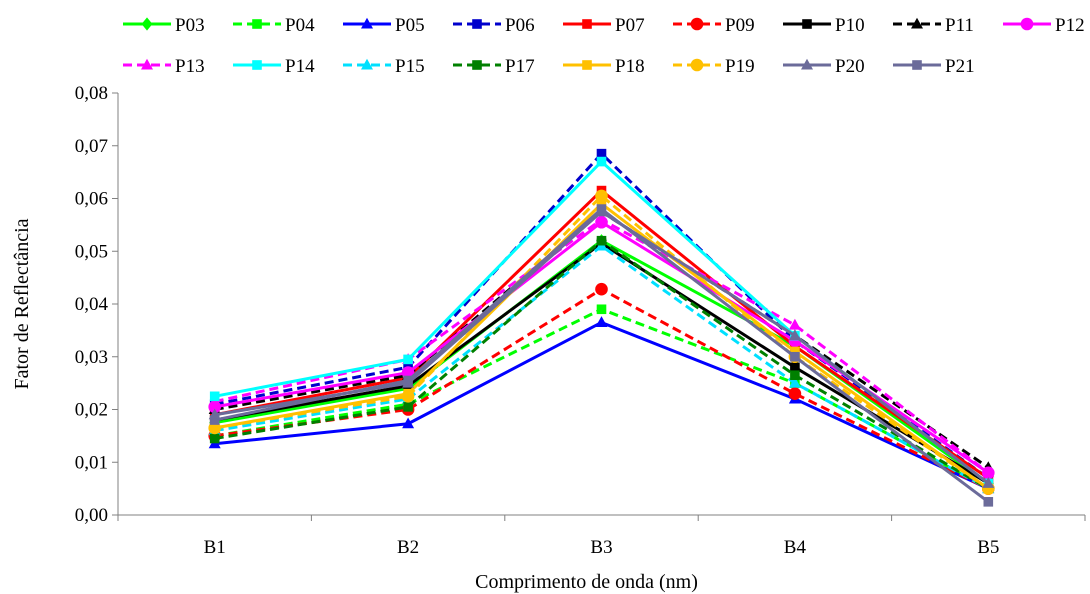  I want to click on y-tick-label: 0,04, so click(92, 304).